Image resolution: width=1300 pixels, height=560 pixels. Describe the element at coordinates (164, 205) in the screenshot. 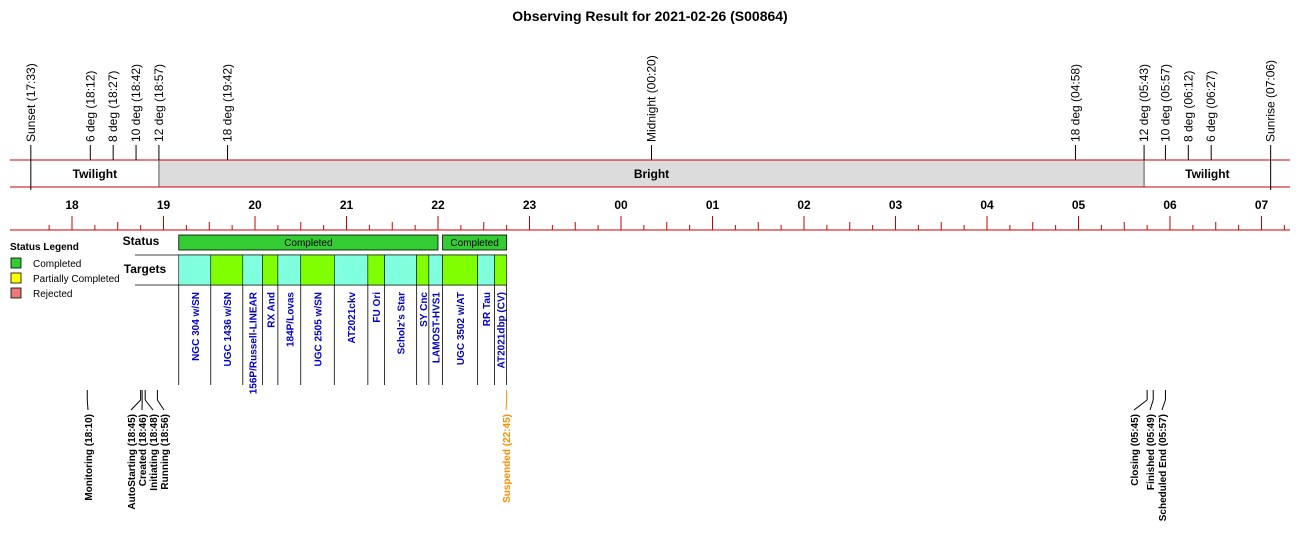

I see `hour-tick-label: 19` at that location.